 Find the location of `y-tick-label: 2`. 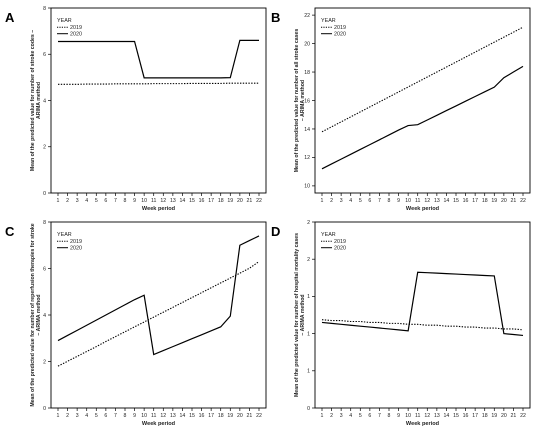

y-tick-label: 2 is located at coordinates (308, 223).